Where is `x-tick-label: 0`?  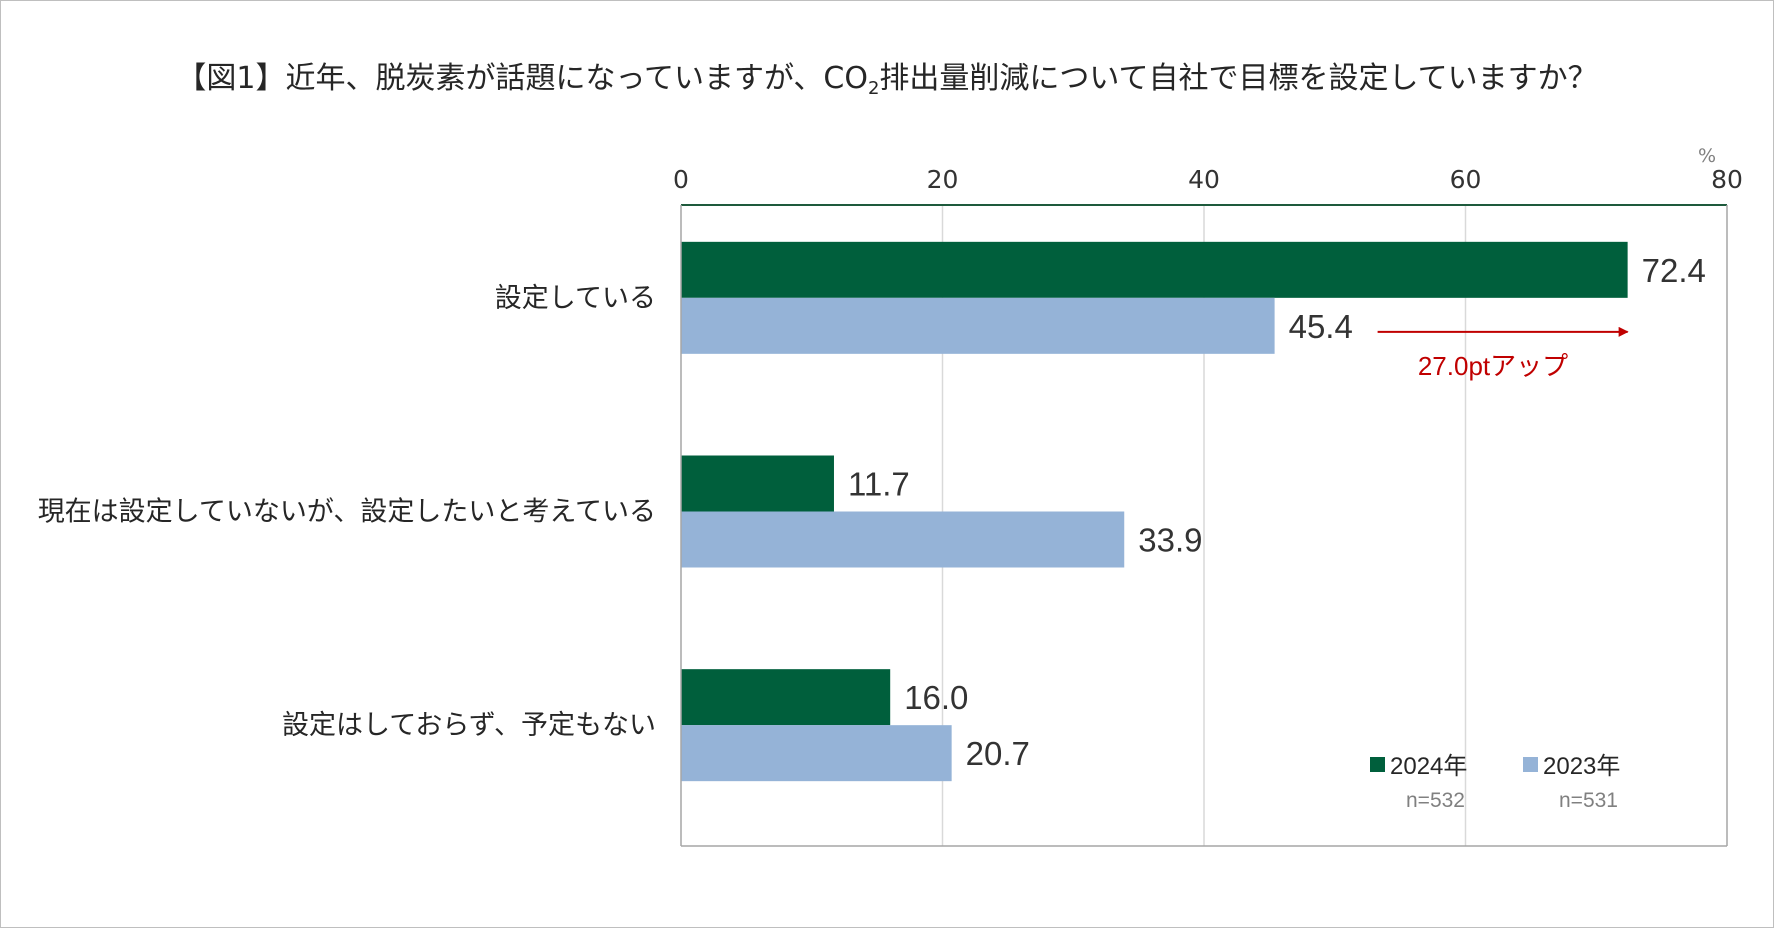
x-tick-label: 0 is located at coordinates (681, 179).